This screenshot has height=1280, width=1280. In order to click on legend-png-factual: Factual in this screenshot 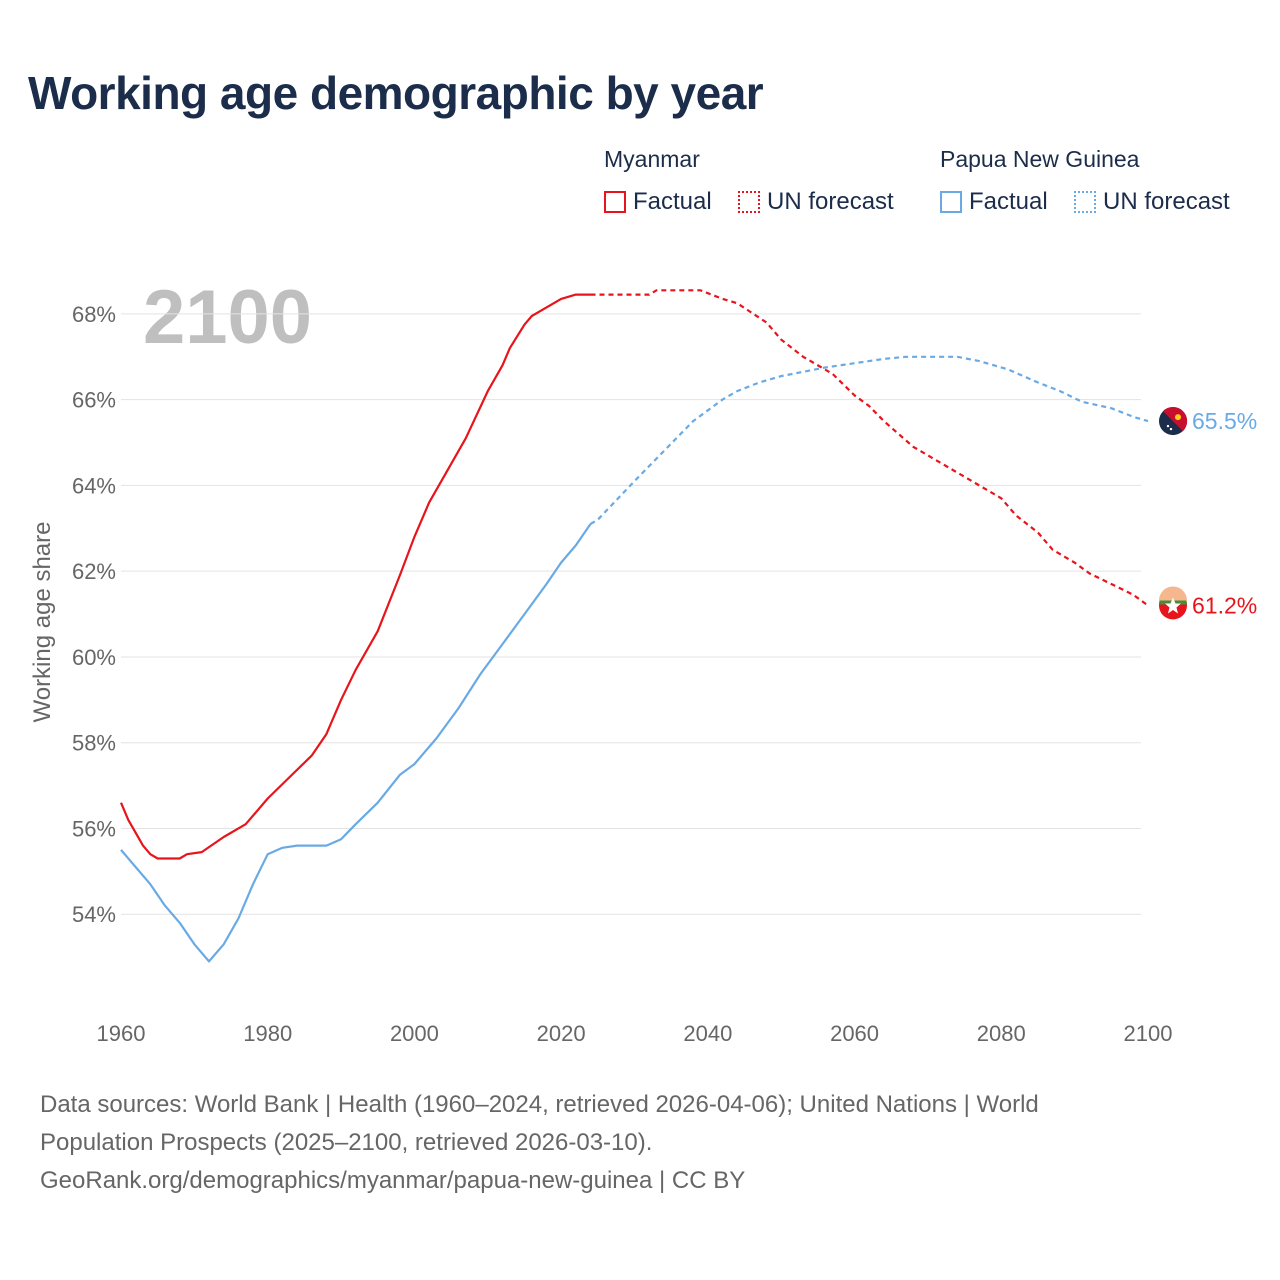, I will do `click(994, 202)`.